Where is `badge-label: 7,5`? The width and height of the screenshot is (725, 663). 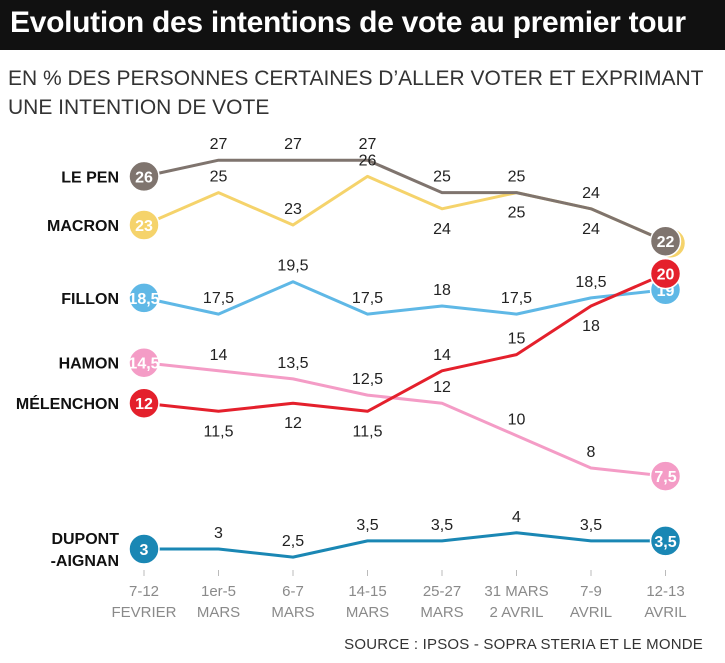 badge-label: 7,5 is located at coordinates (665, 477).